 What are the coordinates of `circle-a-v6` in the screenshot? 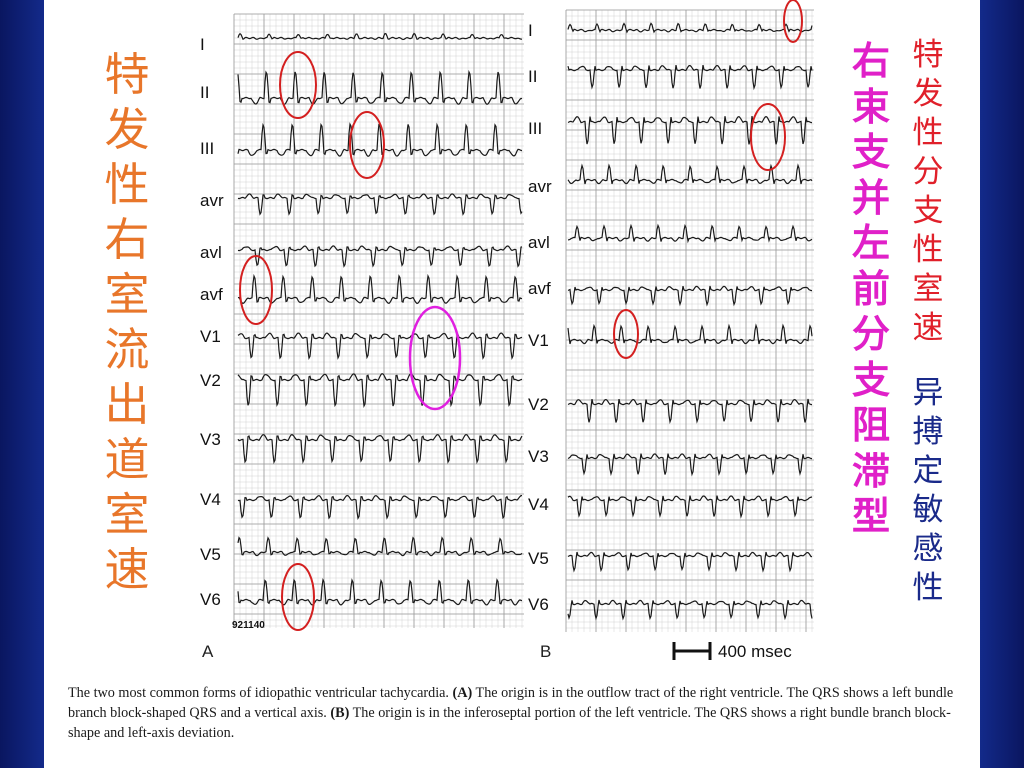 It's located at (298, 597).